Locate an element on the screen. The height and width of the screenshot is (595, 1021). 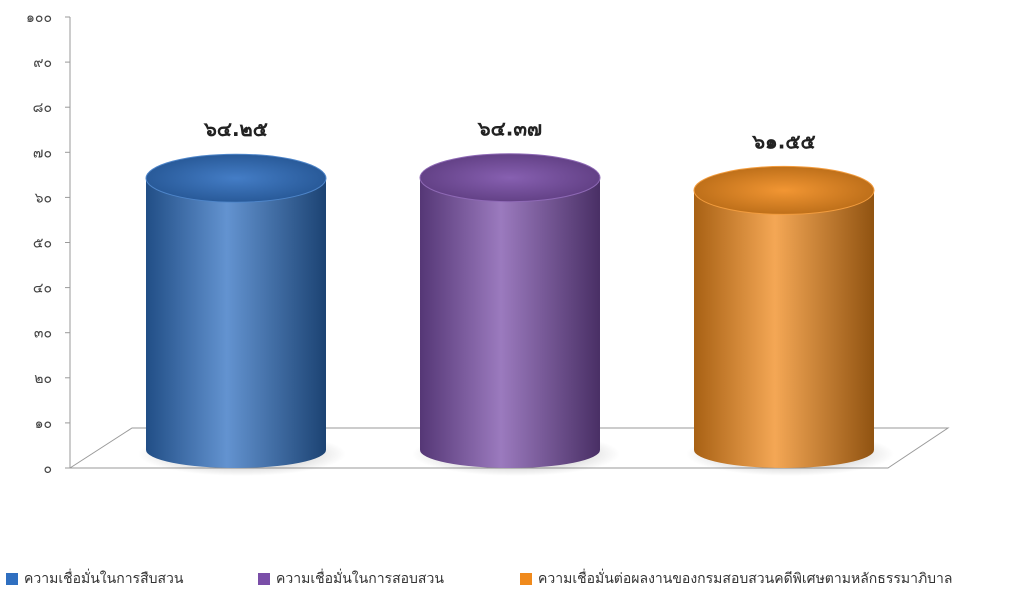
y-tick-label: ๐ is located at coordinates (47, 469).